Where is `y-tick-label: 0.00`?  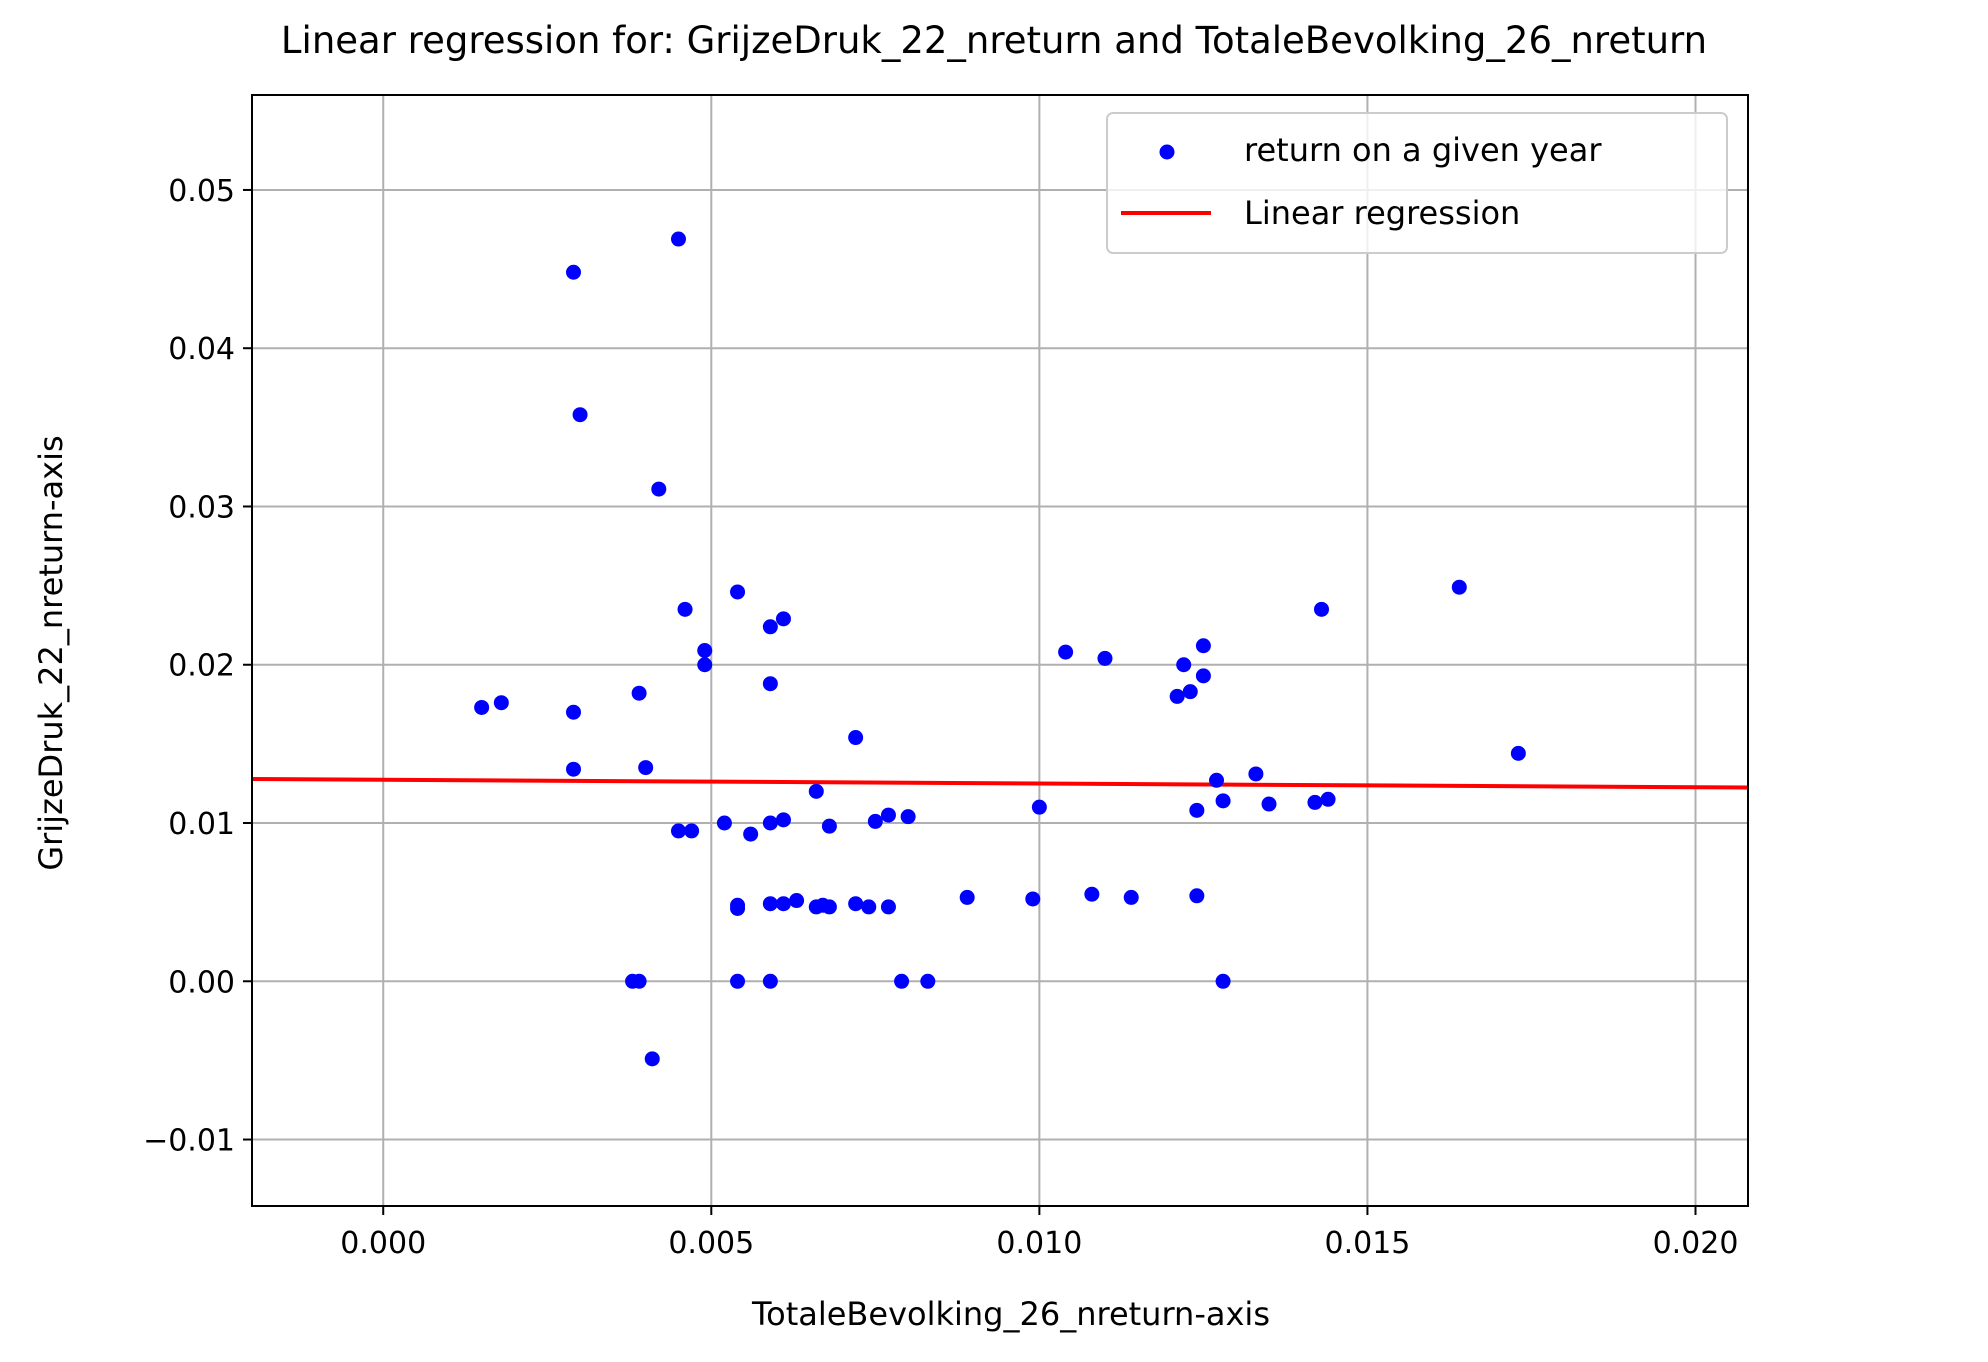 y-tick-label: 0.00 is located at coordinates (201, 982).